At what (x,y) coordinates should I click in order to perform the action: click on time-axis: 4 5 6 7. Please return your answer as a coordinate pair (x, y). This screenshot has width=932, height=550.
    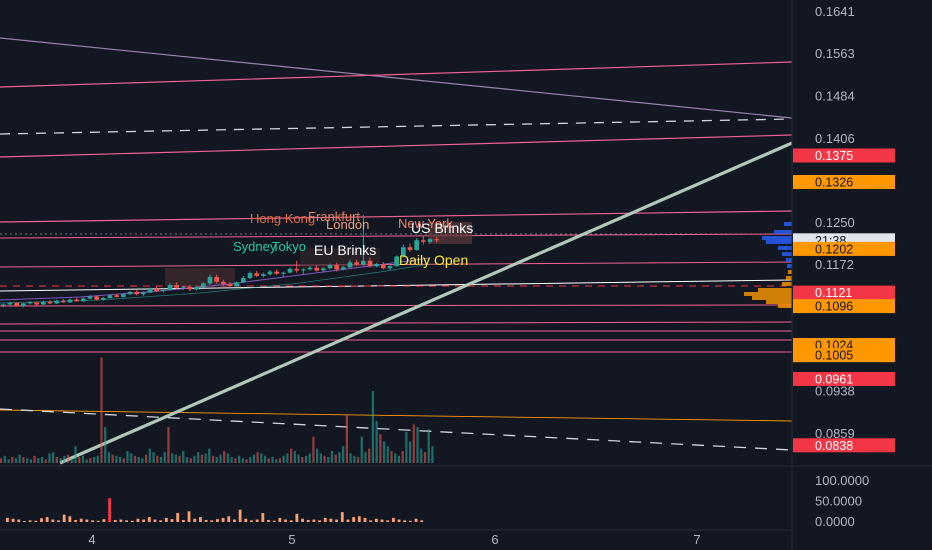
    Looking at the image, I should click on (394, 539).